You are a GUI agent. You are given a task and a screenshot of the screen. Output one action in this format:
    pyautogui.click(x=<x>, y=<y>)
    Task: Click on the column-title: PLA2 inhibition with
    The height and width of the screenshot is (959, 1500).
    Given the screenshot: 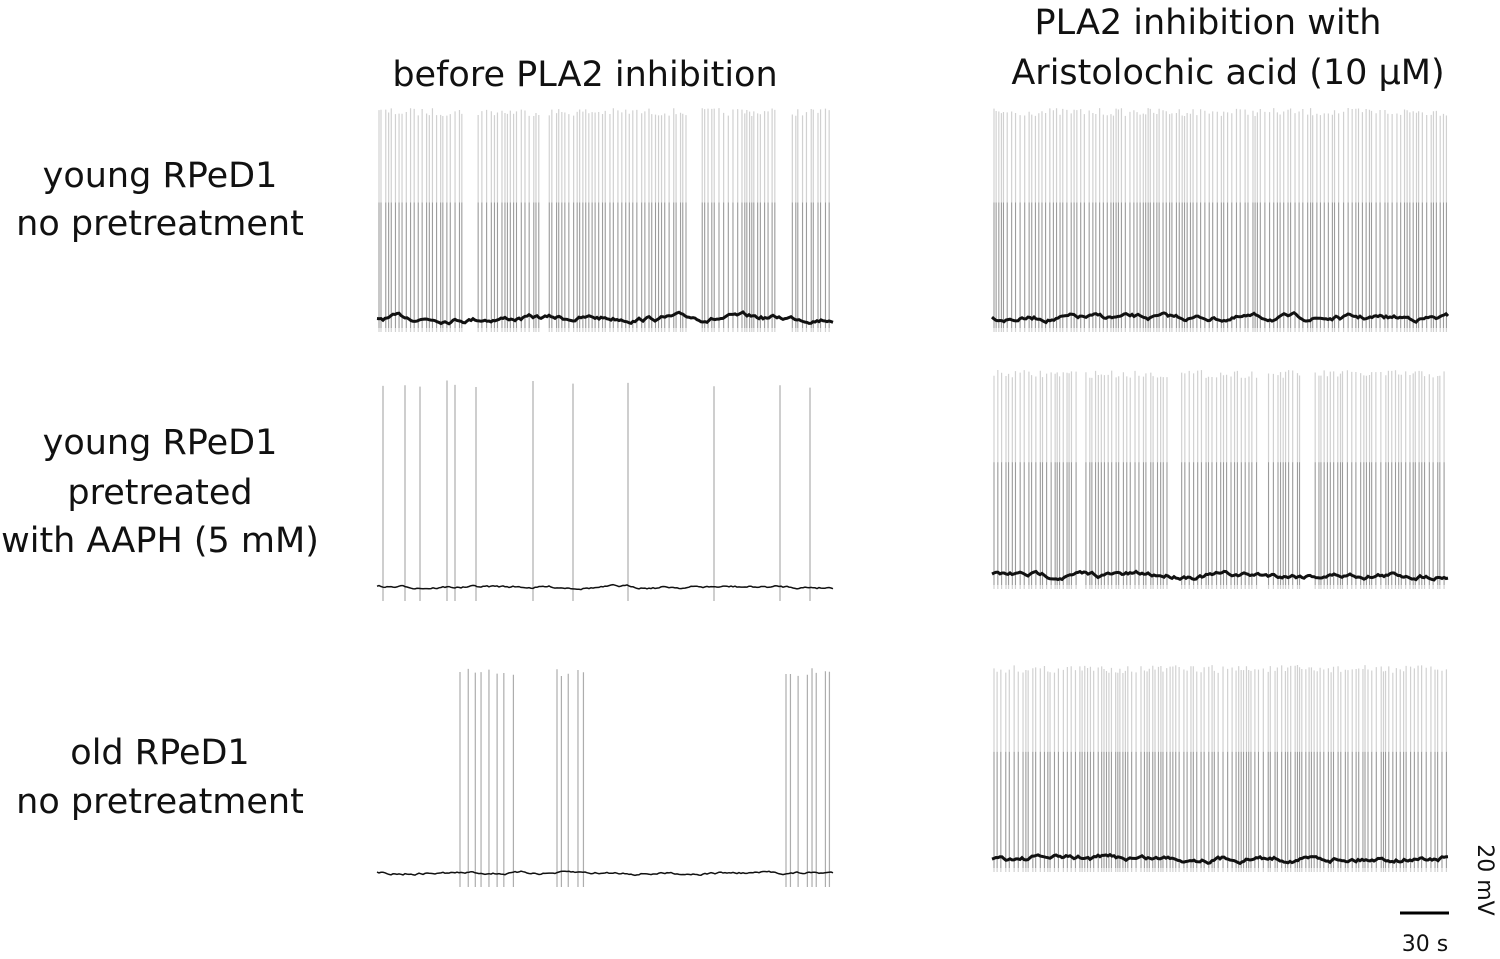 What is the action you would take?
    pyautogui.click(x=1208, y=23)
    